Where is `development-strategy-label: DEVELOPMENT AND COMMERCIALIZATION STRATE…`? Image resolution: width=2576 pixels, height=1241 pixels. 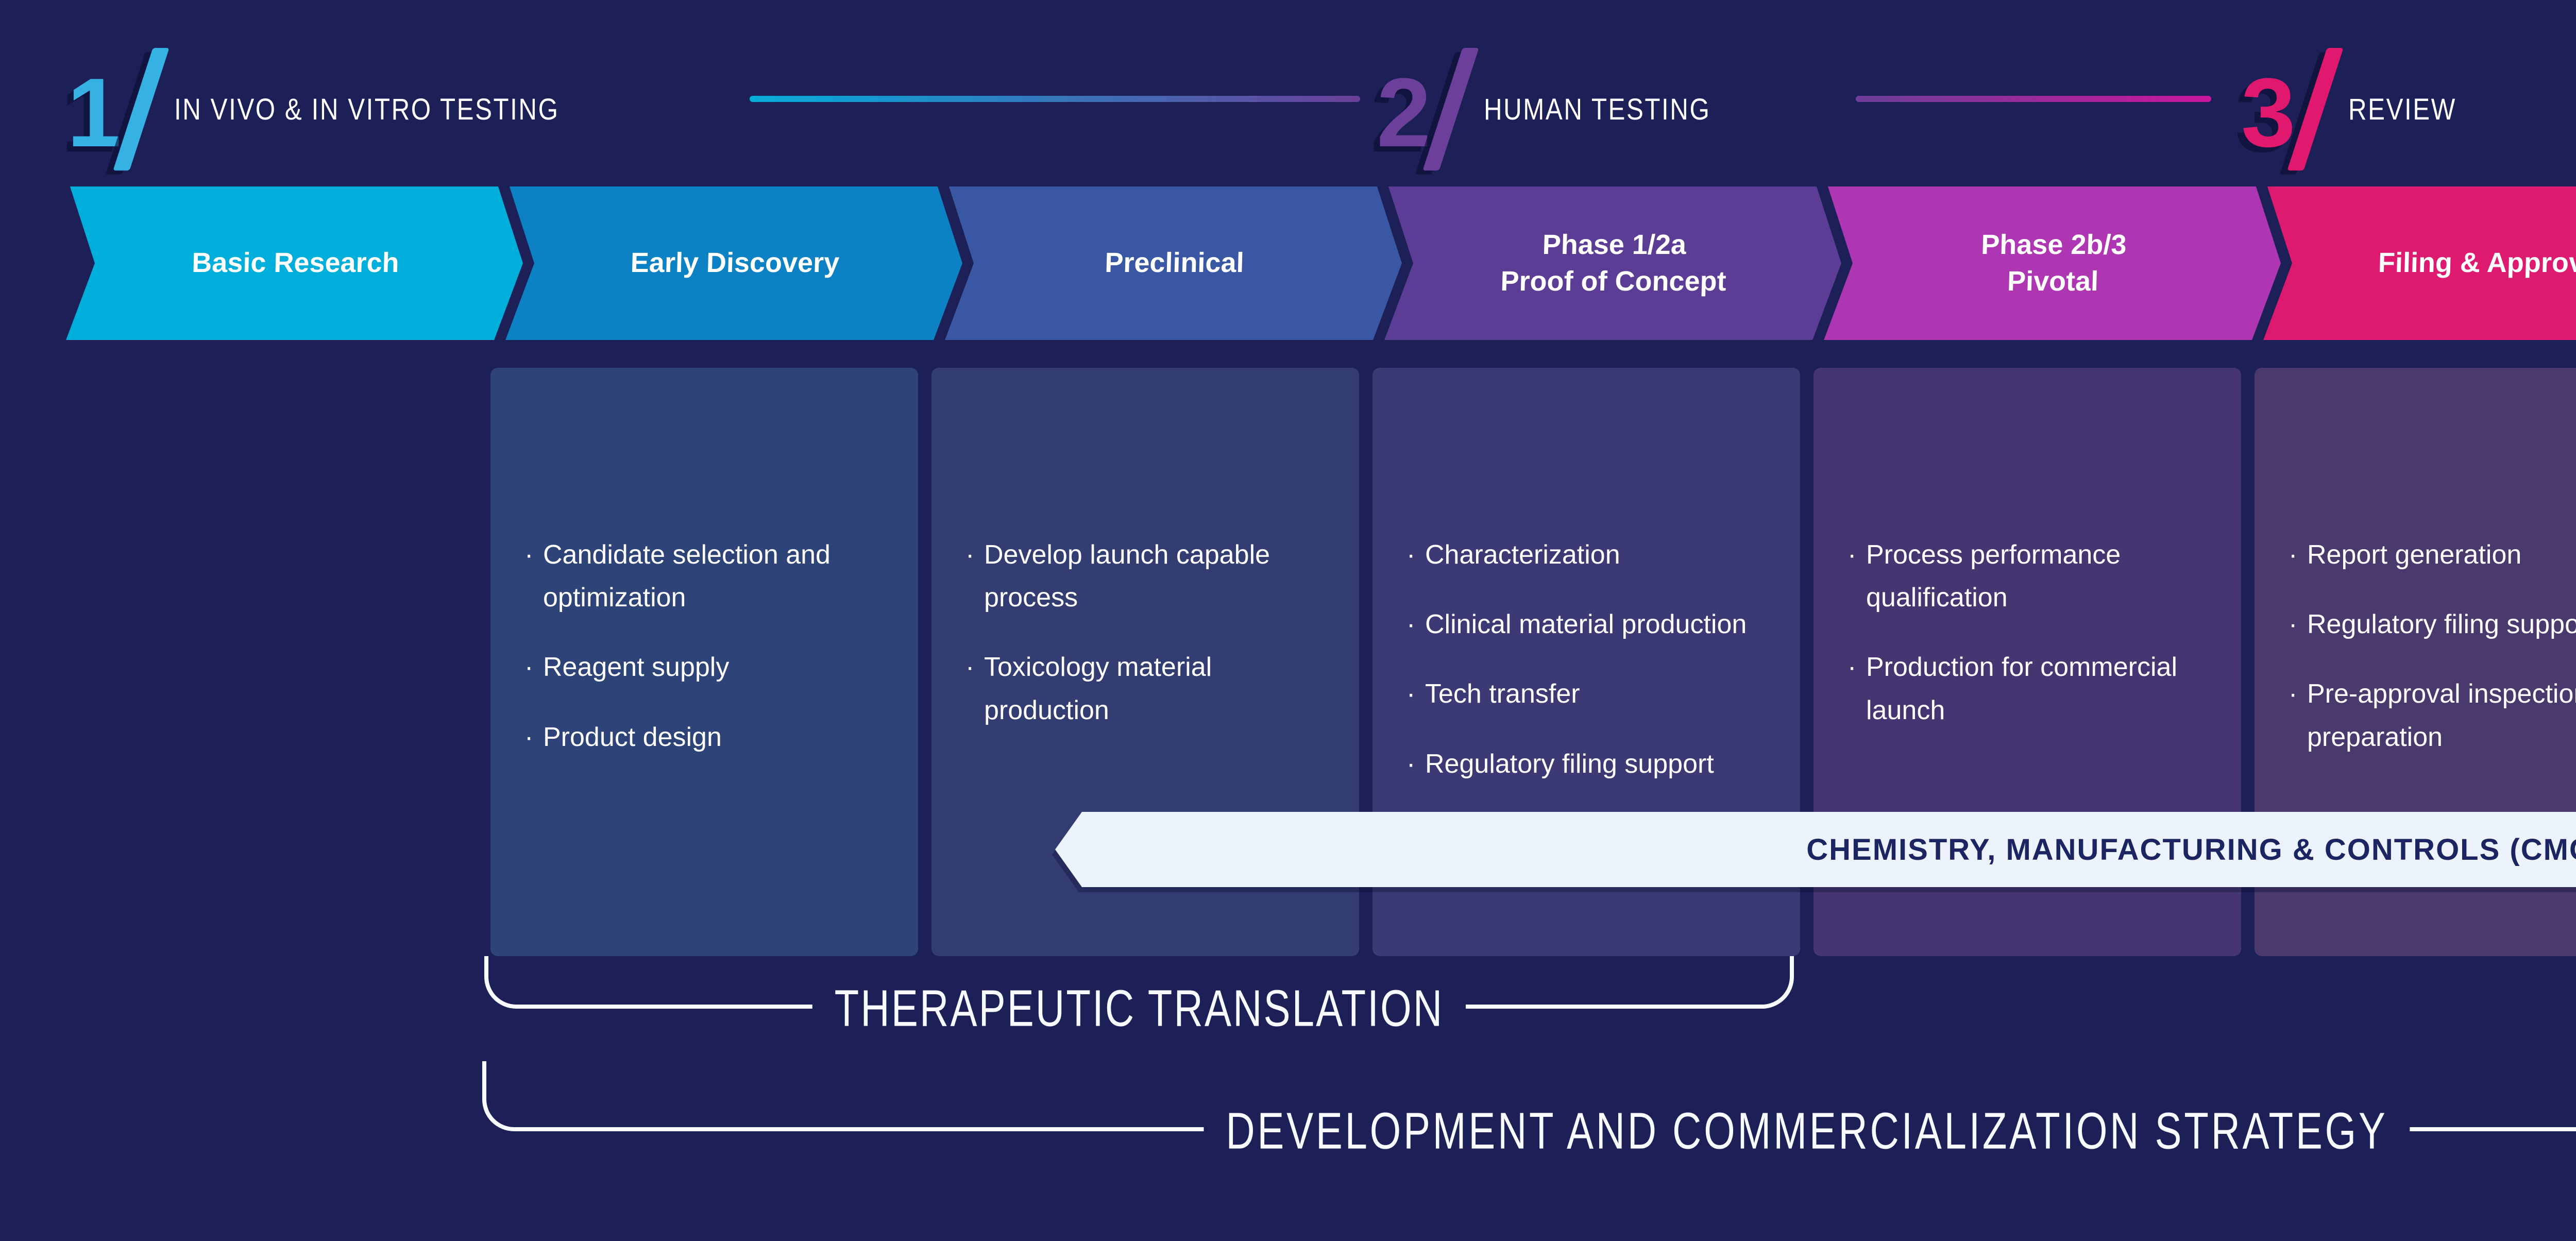
development-strategy-label: DEVELOPMENT AND COMMERCIALIZATION STRATE… is located at coordinates (1807, 1131).